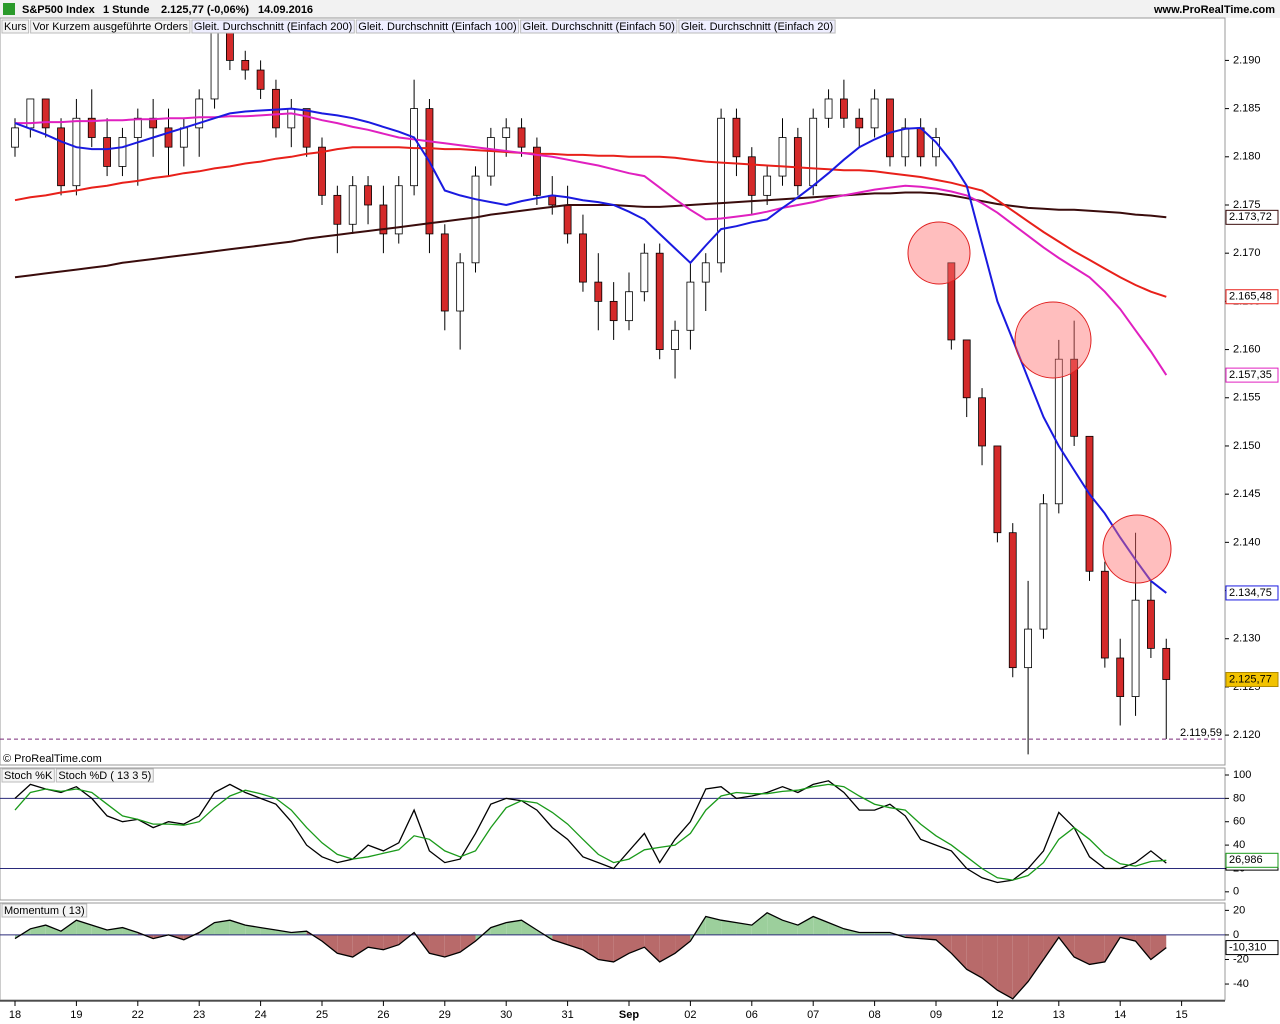  Describe the element at coordinates (1241, 984) in the screenshot. I see `y-tick-label: -40` at that location.